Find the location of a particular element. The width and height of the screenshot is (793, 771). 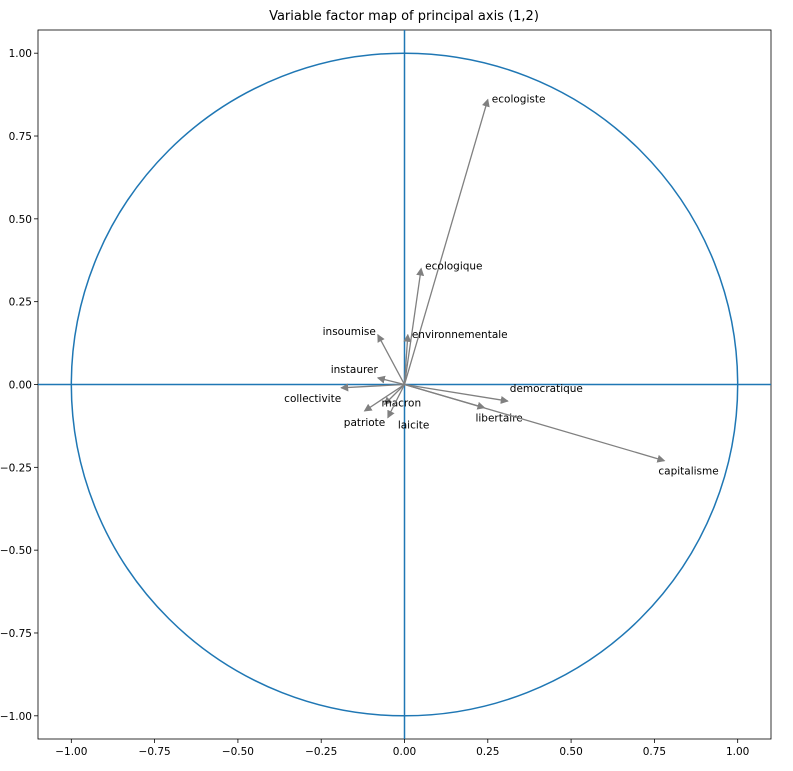

x-tick-label: −0.75 is located at coordinates (155, 752).